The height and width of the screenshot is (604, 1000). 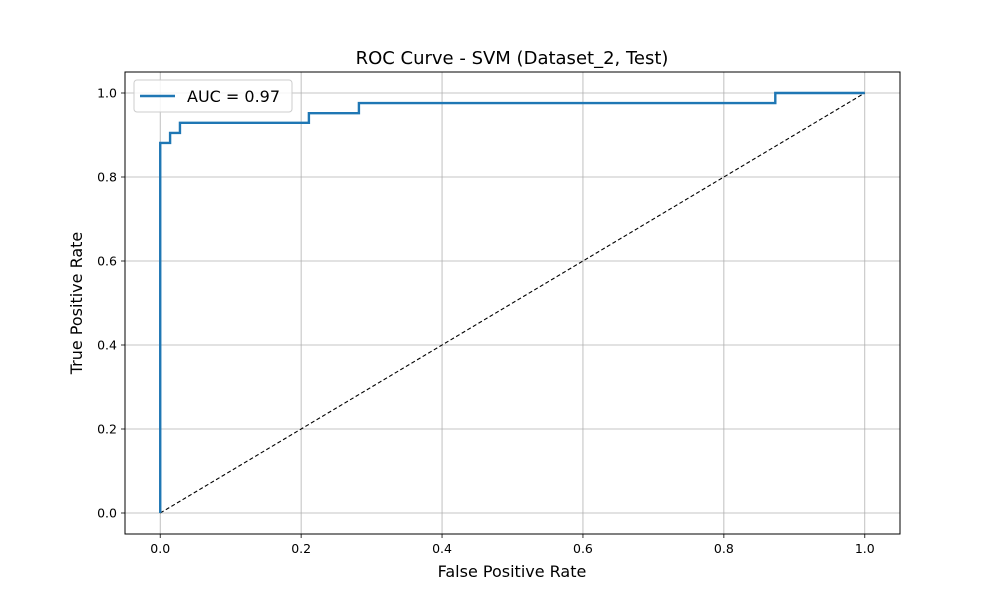 What do you see at coordinates (865, 548) in the screenshot?
I see `x-tick-label: 1.0` at bounding box center [865, 548].